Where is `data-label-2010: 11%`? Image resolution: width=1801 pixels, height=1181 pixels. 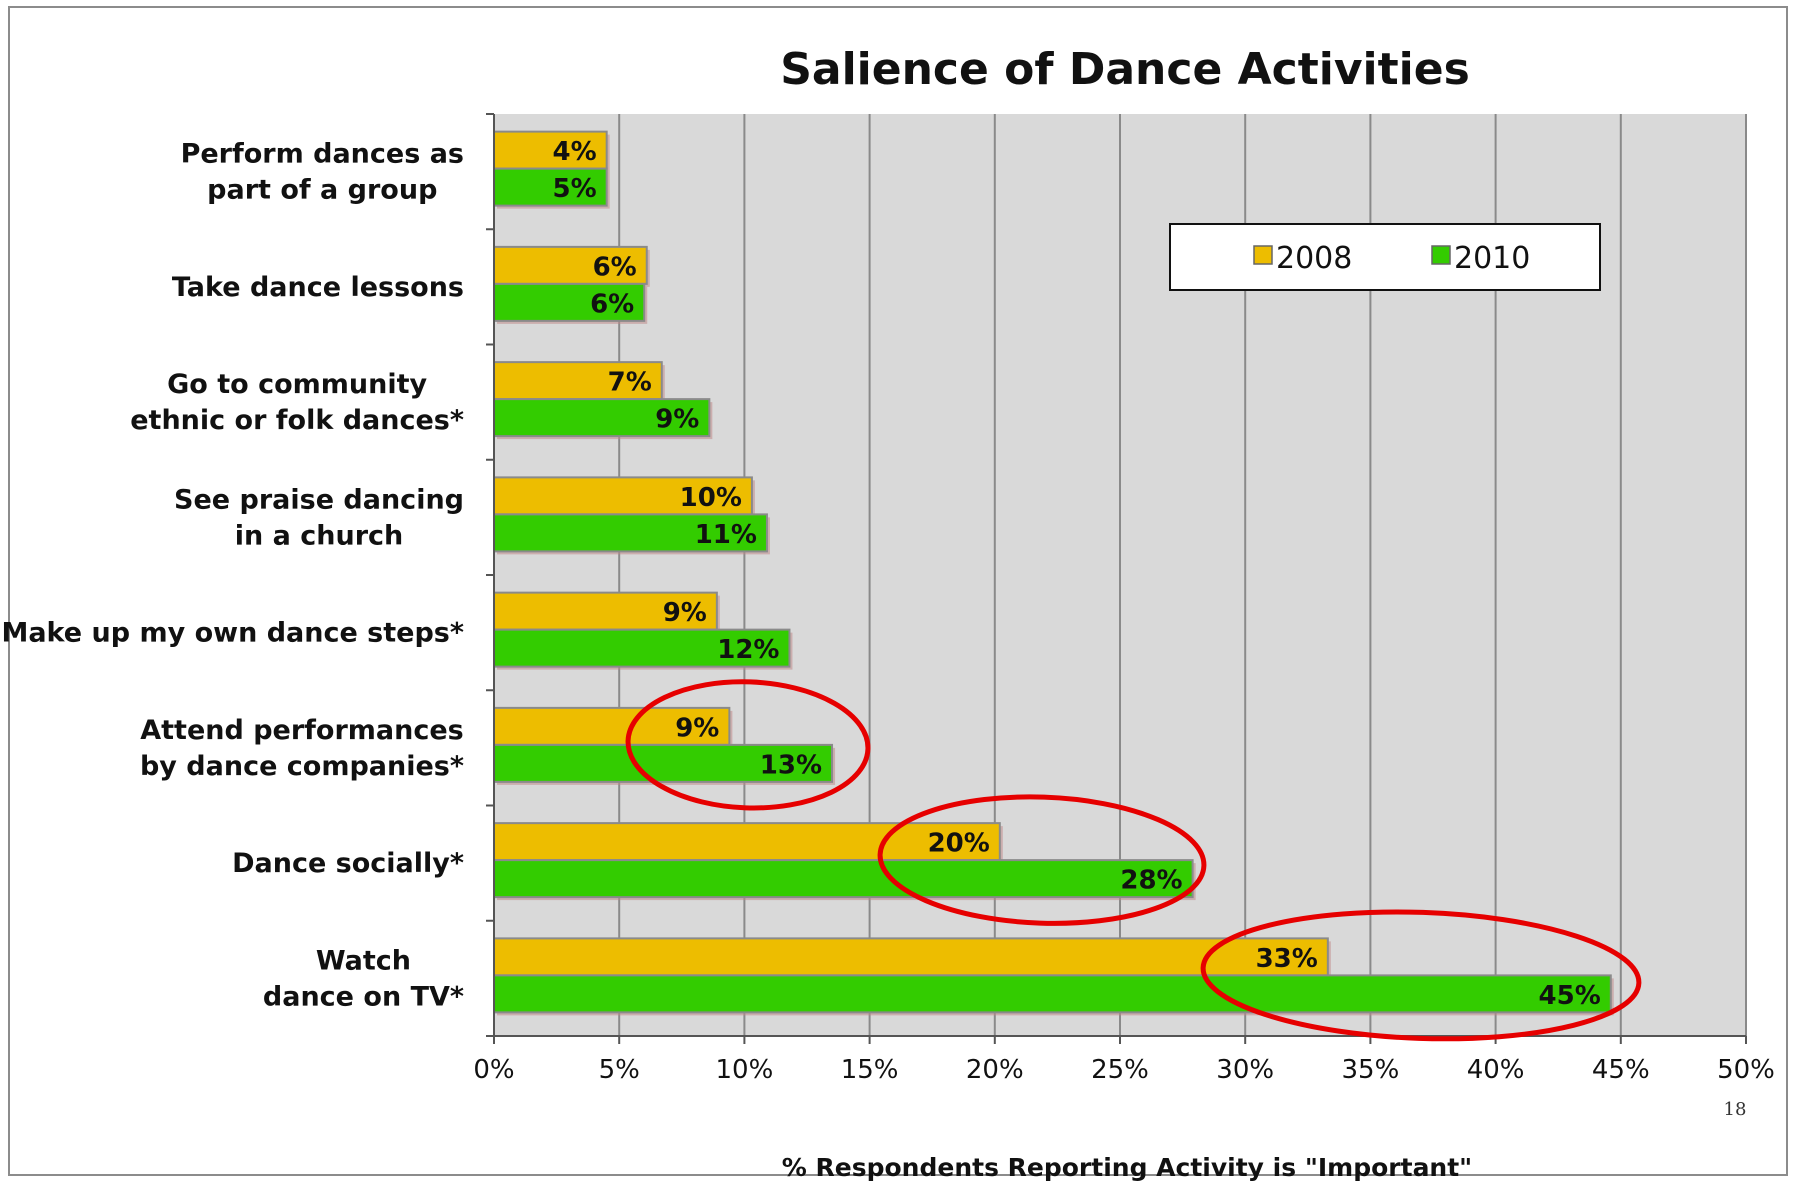
data-label-2010: 11% is located at coordinates (726, 535).